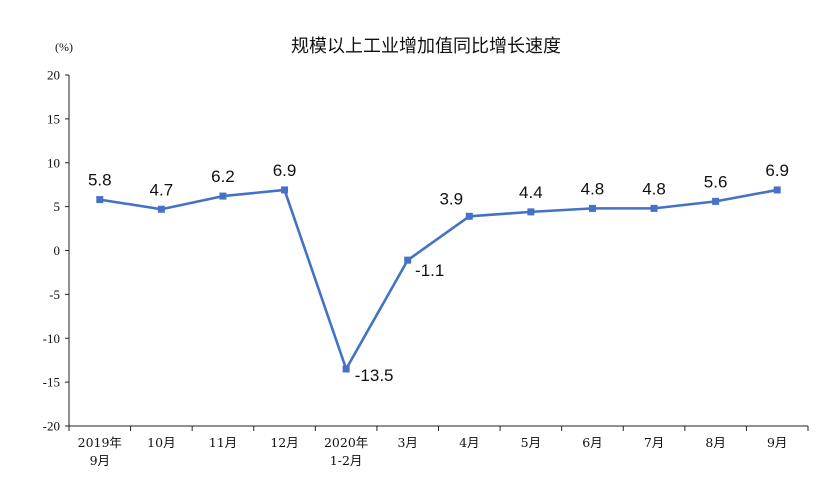 The image size is (831, 489). Describe the element at coordinates (54, 294) in the screenshot. I see `y-tick-label: -5` at that location.